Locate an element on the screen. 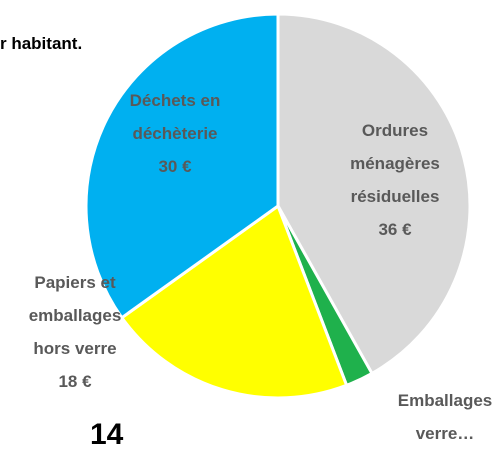 The height and width of the screenshot is (452, 499). annotation: r habitant. is located at coordinates (41, 43).